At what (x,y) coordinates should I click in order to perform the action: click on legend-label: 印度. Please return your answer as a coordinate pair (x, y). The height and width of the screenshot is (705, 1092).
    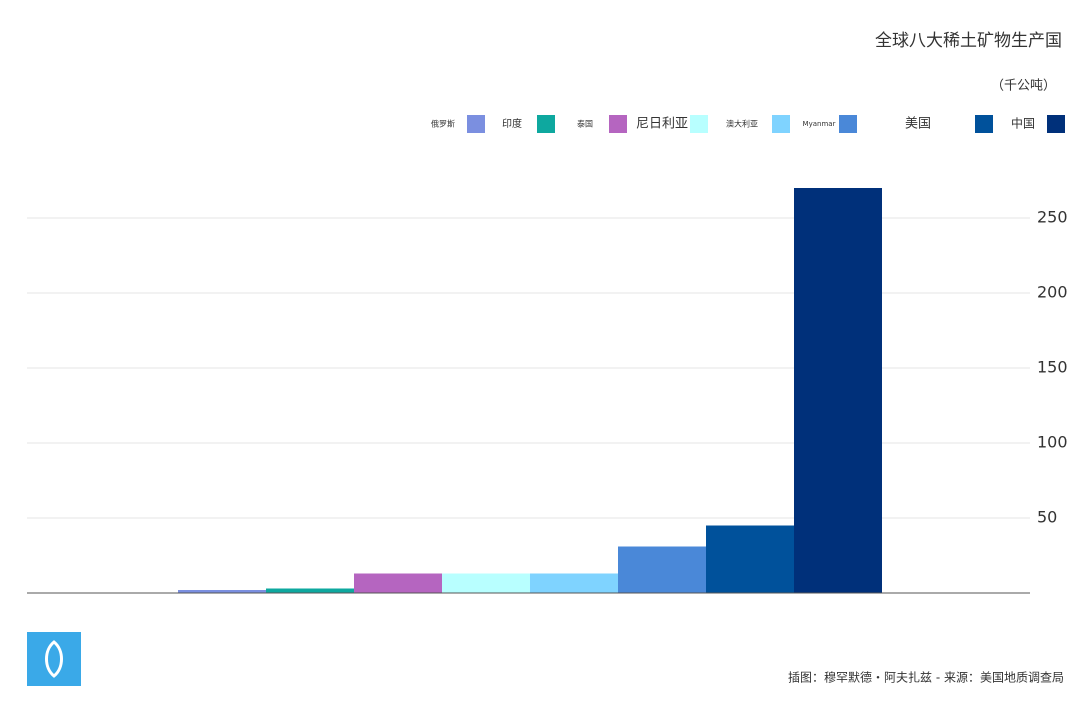
    Looking at the image, I should click on (512, 123).